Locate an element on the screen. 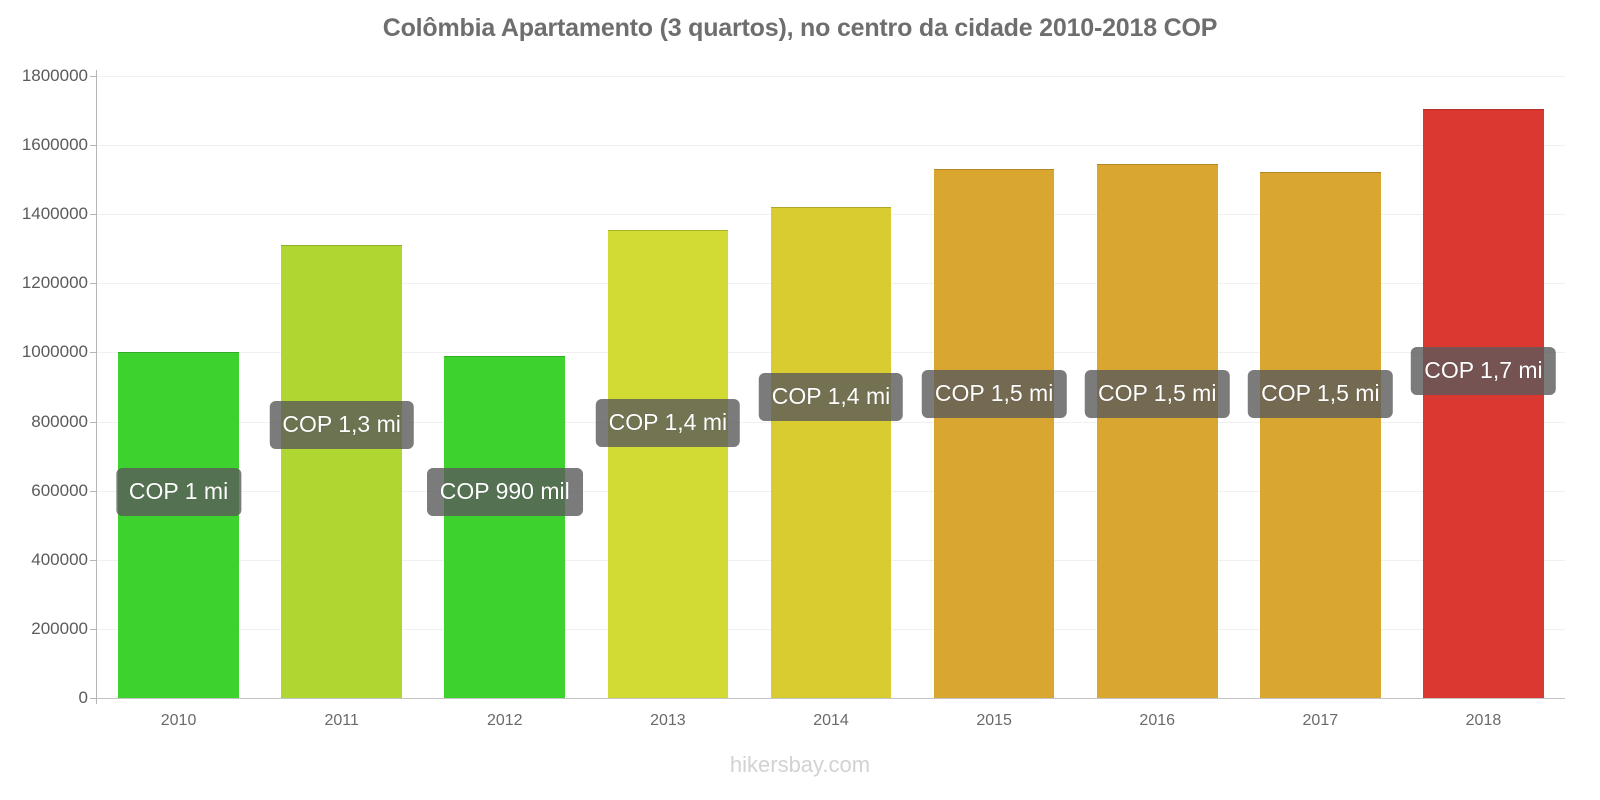  y-axis-tick-label: 200000 is located at coordinates (59, 628).